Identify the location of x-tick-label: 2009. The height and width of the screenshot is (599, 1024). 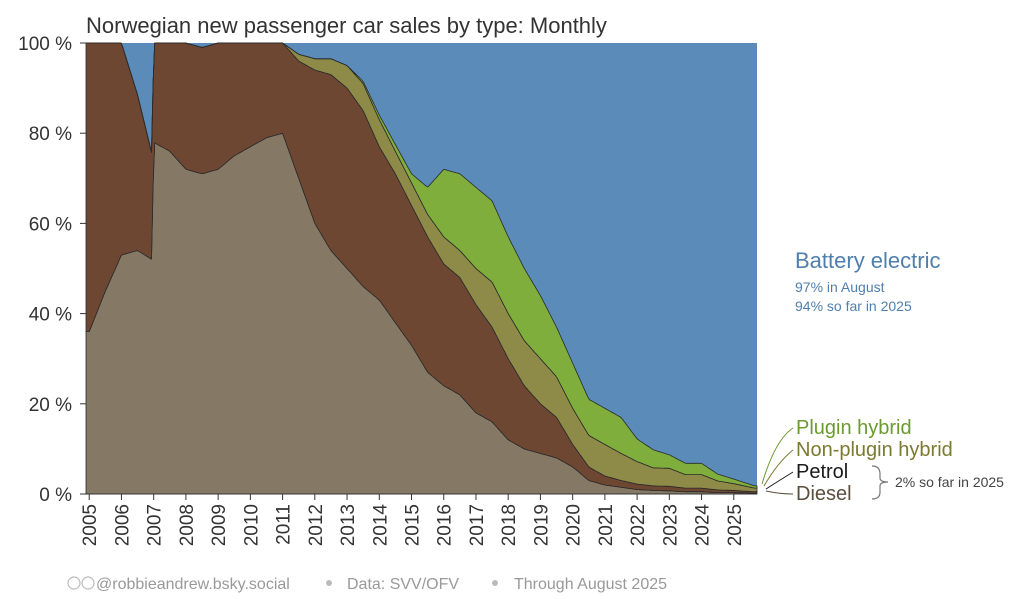
(219, 525).